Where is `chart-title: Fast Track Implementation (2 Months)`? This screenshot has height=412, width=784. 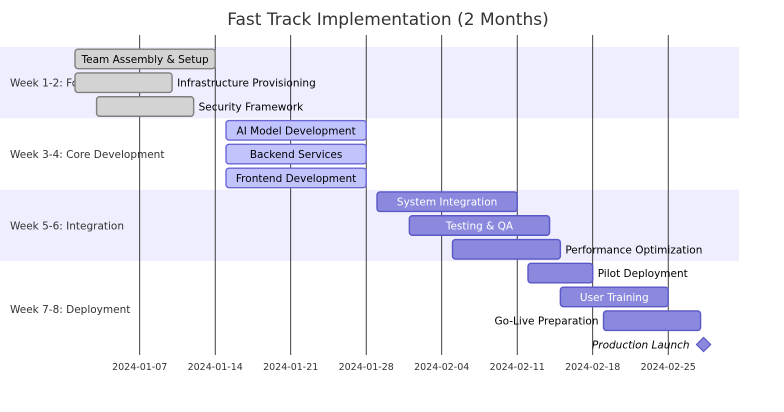 chart-title: Fast Track Implementation (2 Months) is located at coordinates (387, 20).